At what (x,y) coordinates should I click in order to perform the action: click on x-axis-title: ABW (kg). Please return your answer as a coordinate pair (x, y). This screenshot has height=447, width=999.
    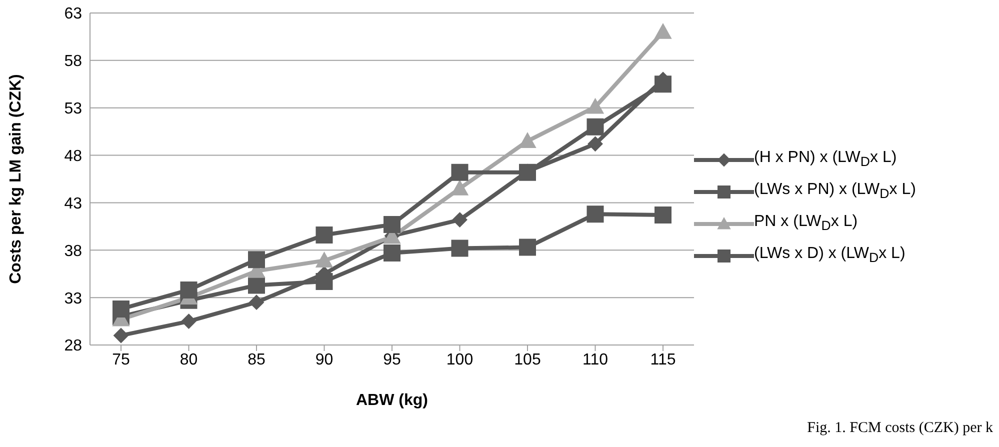
    Looking at the image, I should click on (392, 400).